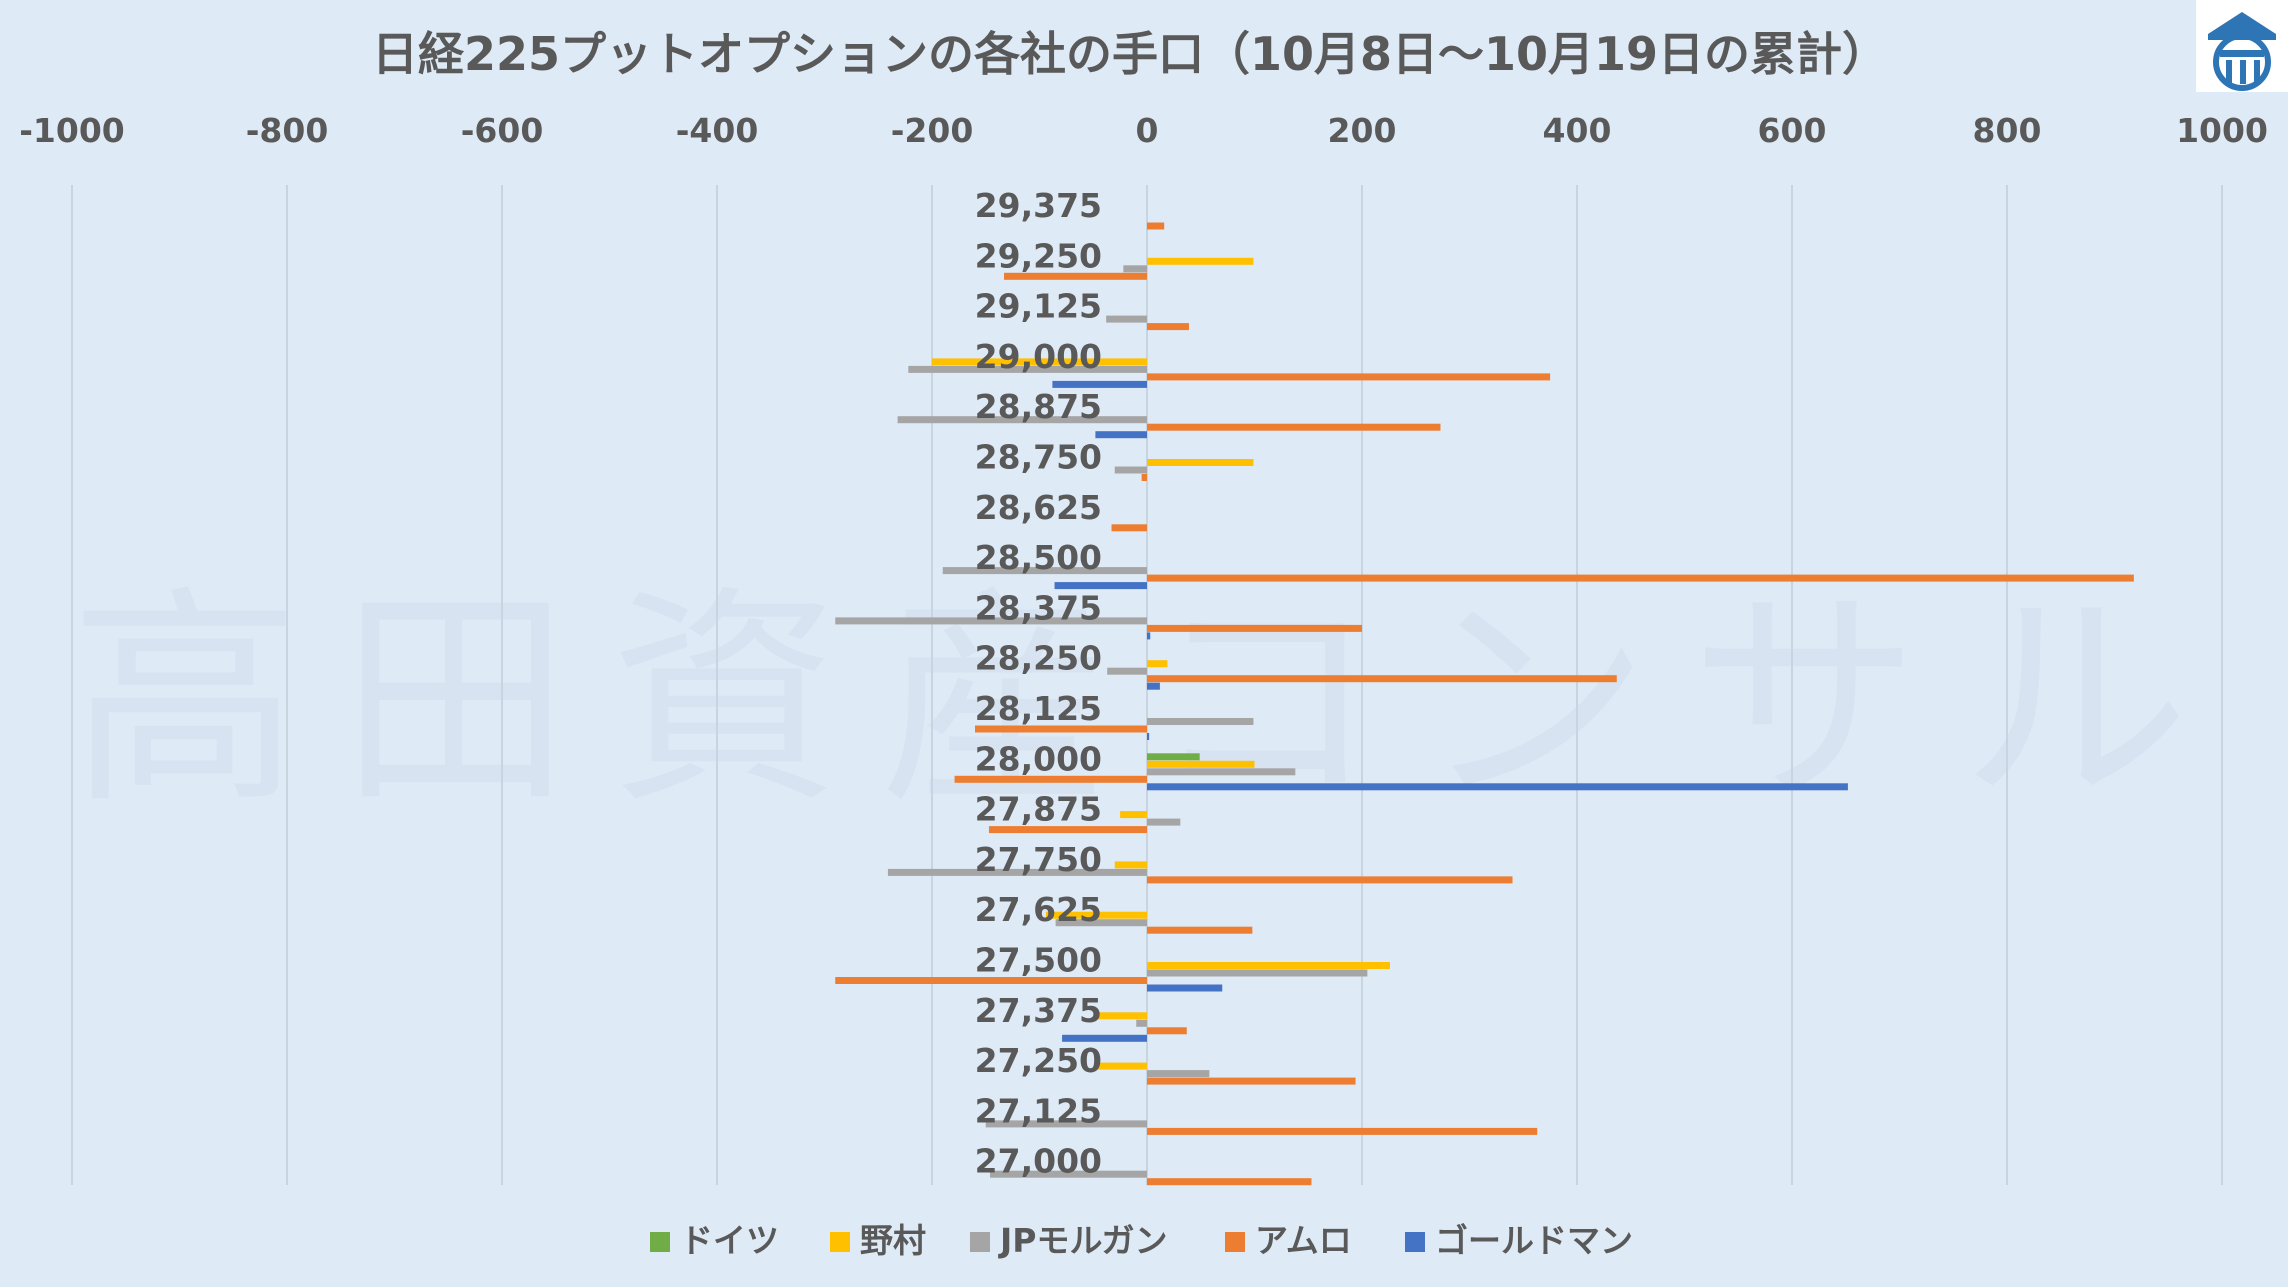 This screenshot has width=2288, height=1287. I want to click on legend-label: 野村, so click(893, 1240).